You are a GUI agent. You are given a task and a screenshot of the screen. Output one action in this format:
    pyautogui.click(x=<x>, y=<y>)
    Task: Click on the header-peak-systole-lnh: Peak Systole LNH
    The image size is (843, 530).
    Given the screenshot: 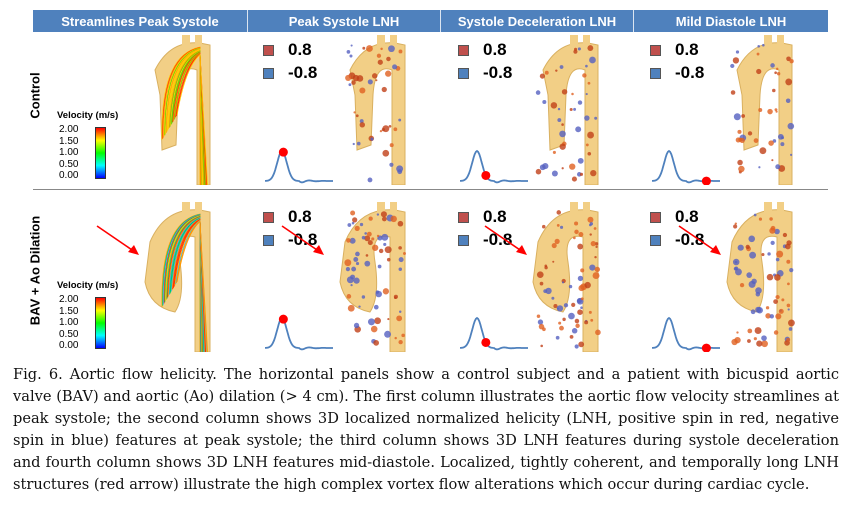 What is the action you would take?
    pyautogui.click(x=344, y=21)
    